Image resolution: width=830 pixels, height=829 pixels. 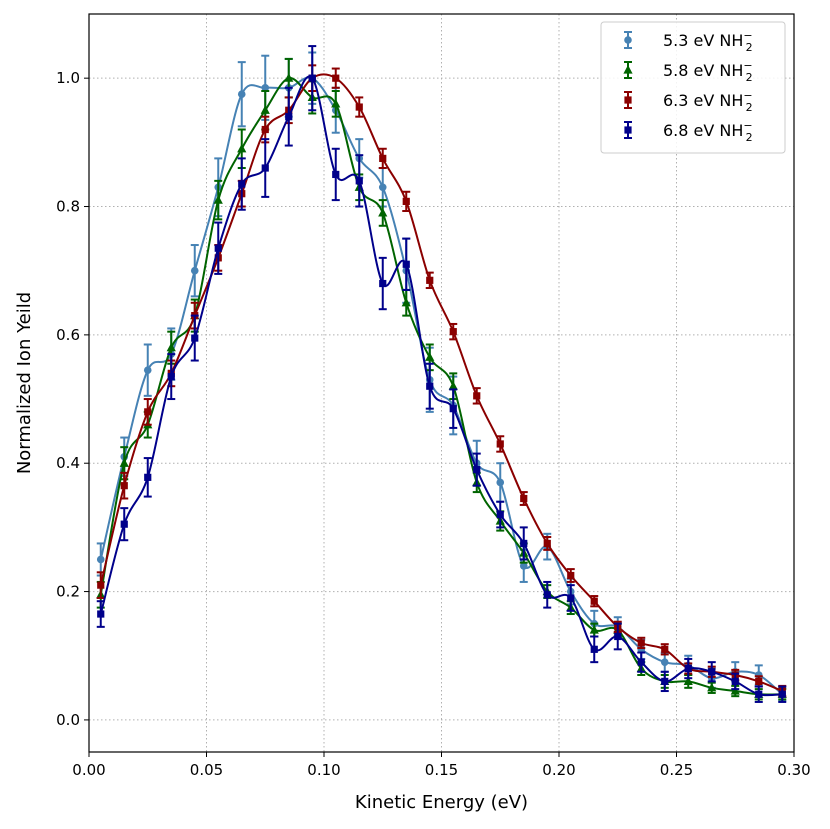 I want to click on y-tick-label: 1.0, so click(x=68, y=78).